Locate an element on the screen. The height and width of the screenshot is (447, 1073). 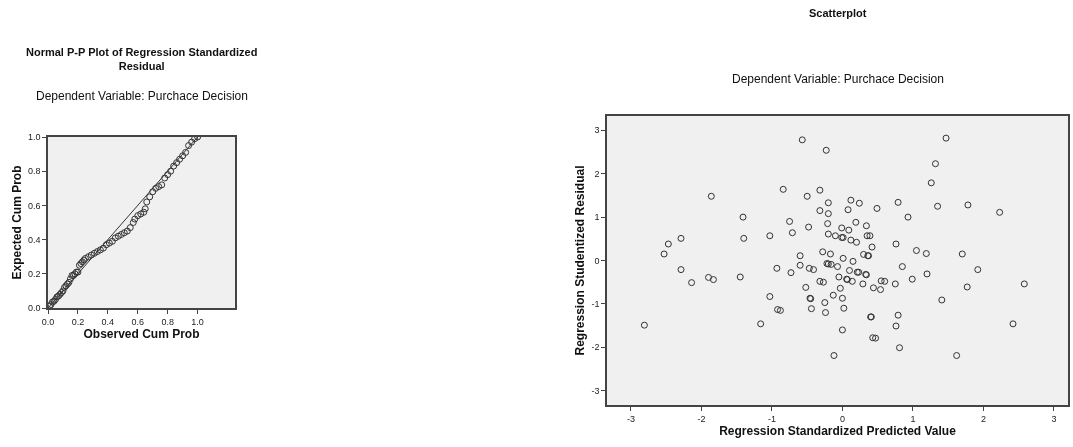
y-tick-label: 2 is located at coordinates (597, 173).